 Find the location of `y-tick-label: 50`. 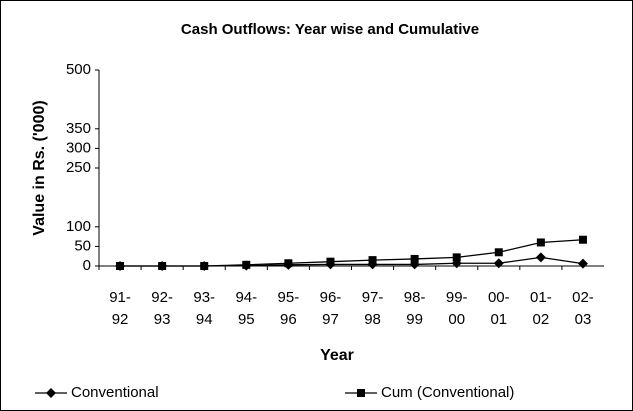

y-tick-label: 50 is located at coordinates (82, 245).